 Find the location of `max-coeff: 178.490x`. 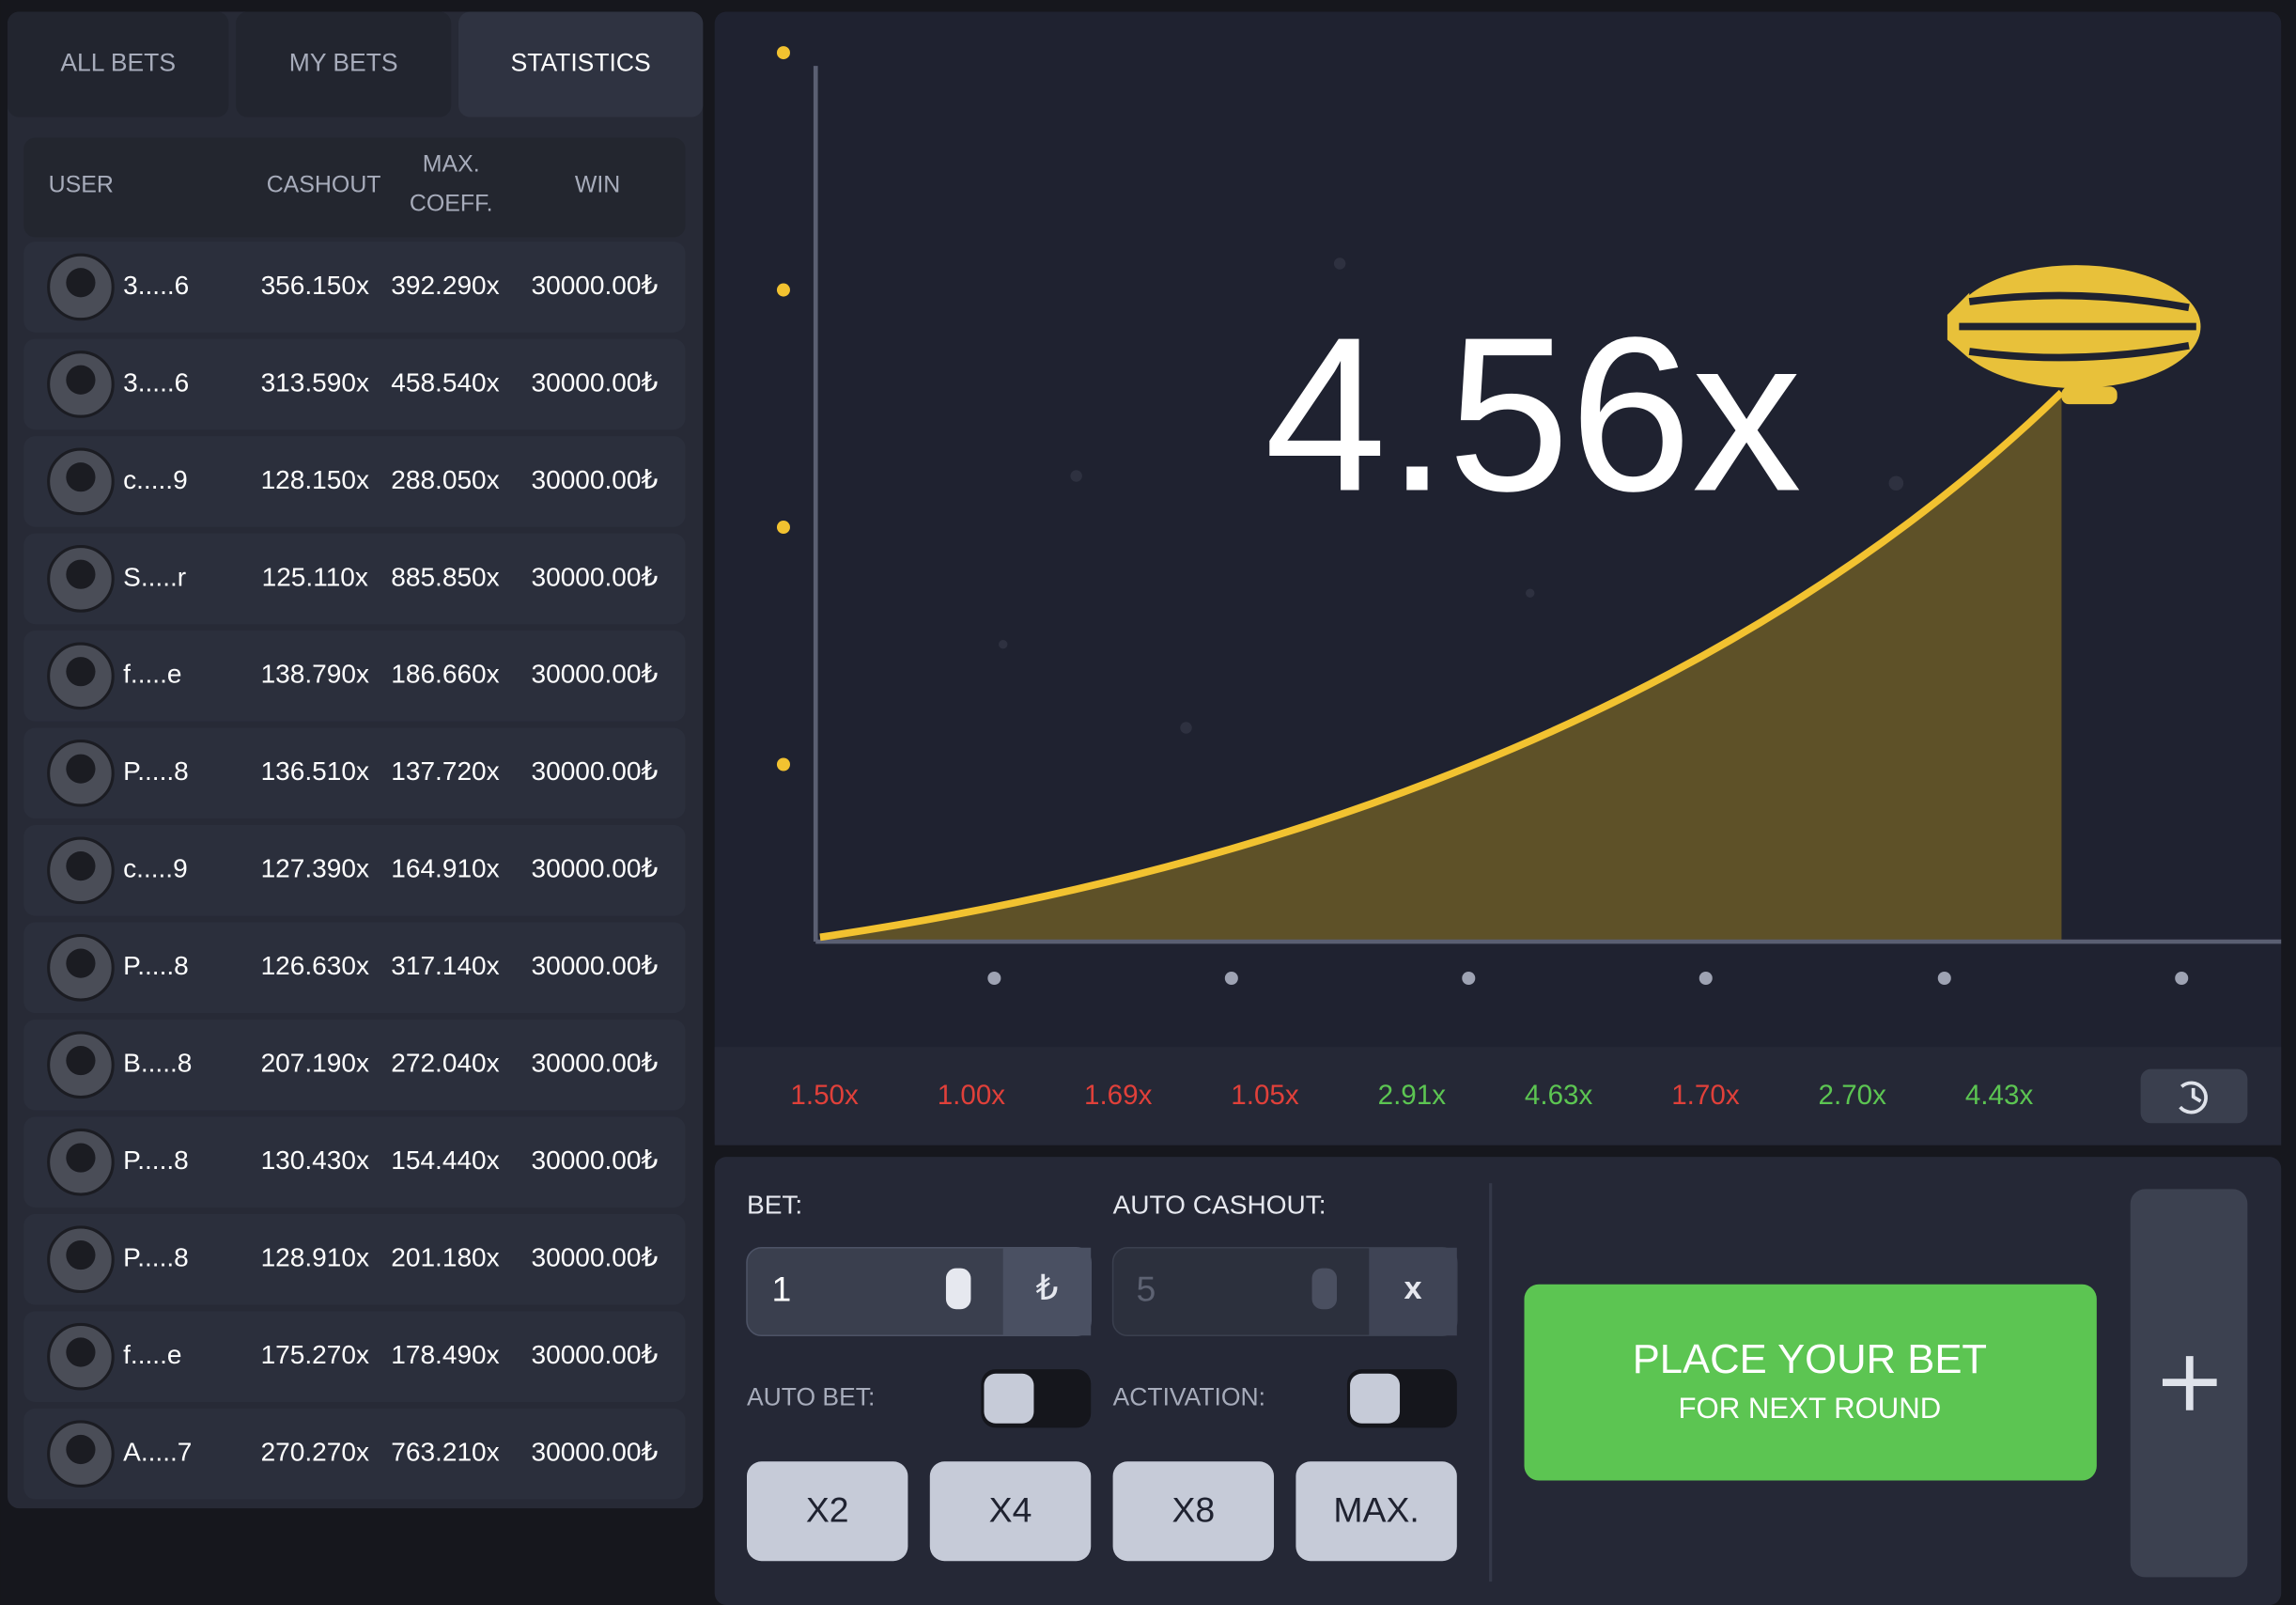

max-coeff: 178.490x is located at coordinates (445, 1354).